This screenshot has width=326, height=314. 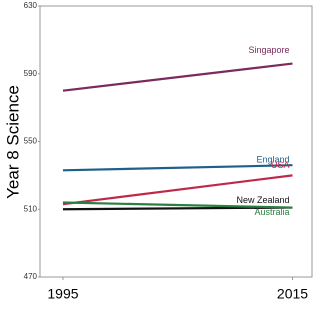 What do you see at coordinates (31, 73) in the screenshot?
I see `y-tick-label: 590` at bounding box center [31, 73].